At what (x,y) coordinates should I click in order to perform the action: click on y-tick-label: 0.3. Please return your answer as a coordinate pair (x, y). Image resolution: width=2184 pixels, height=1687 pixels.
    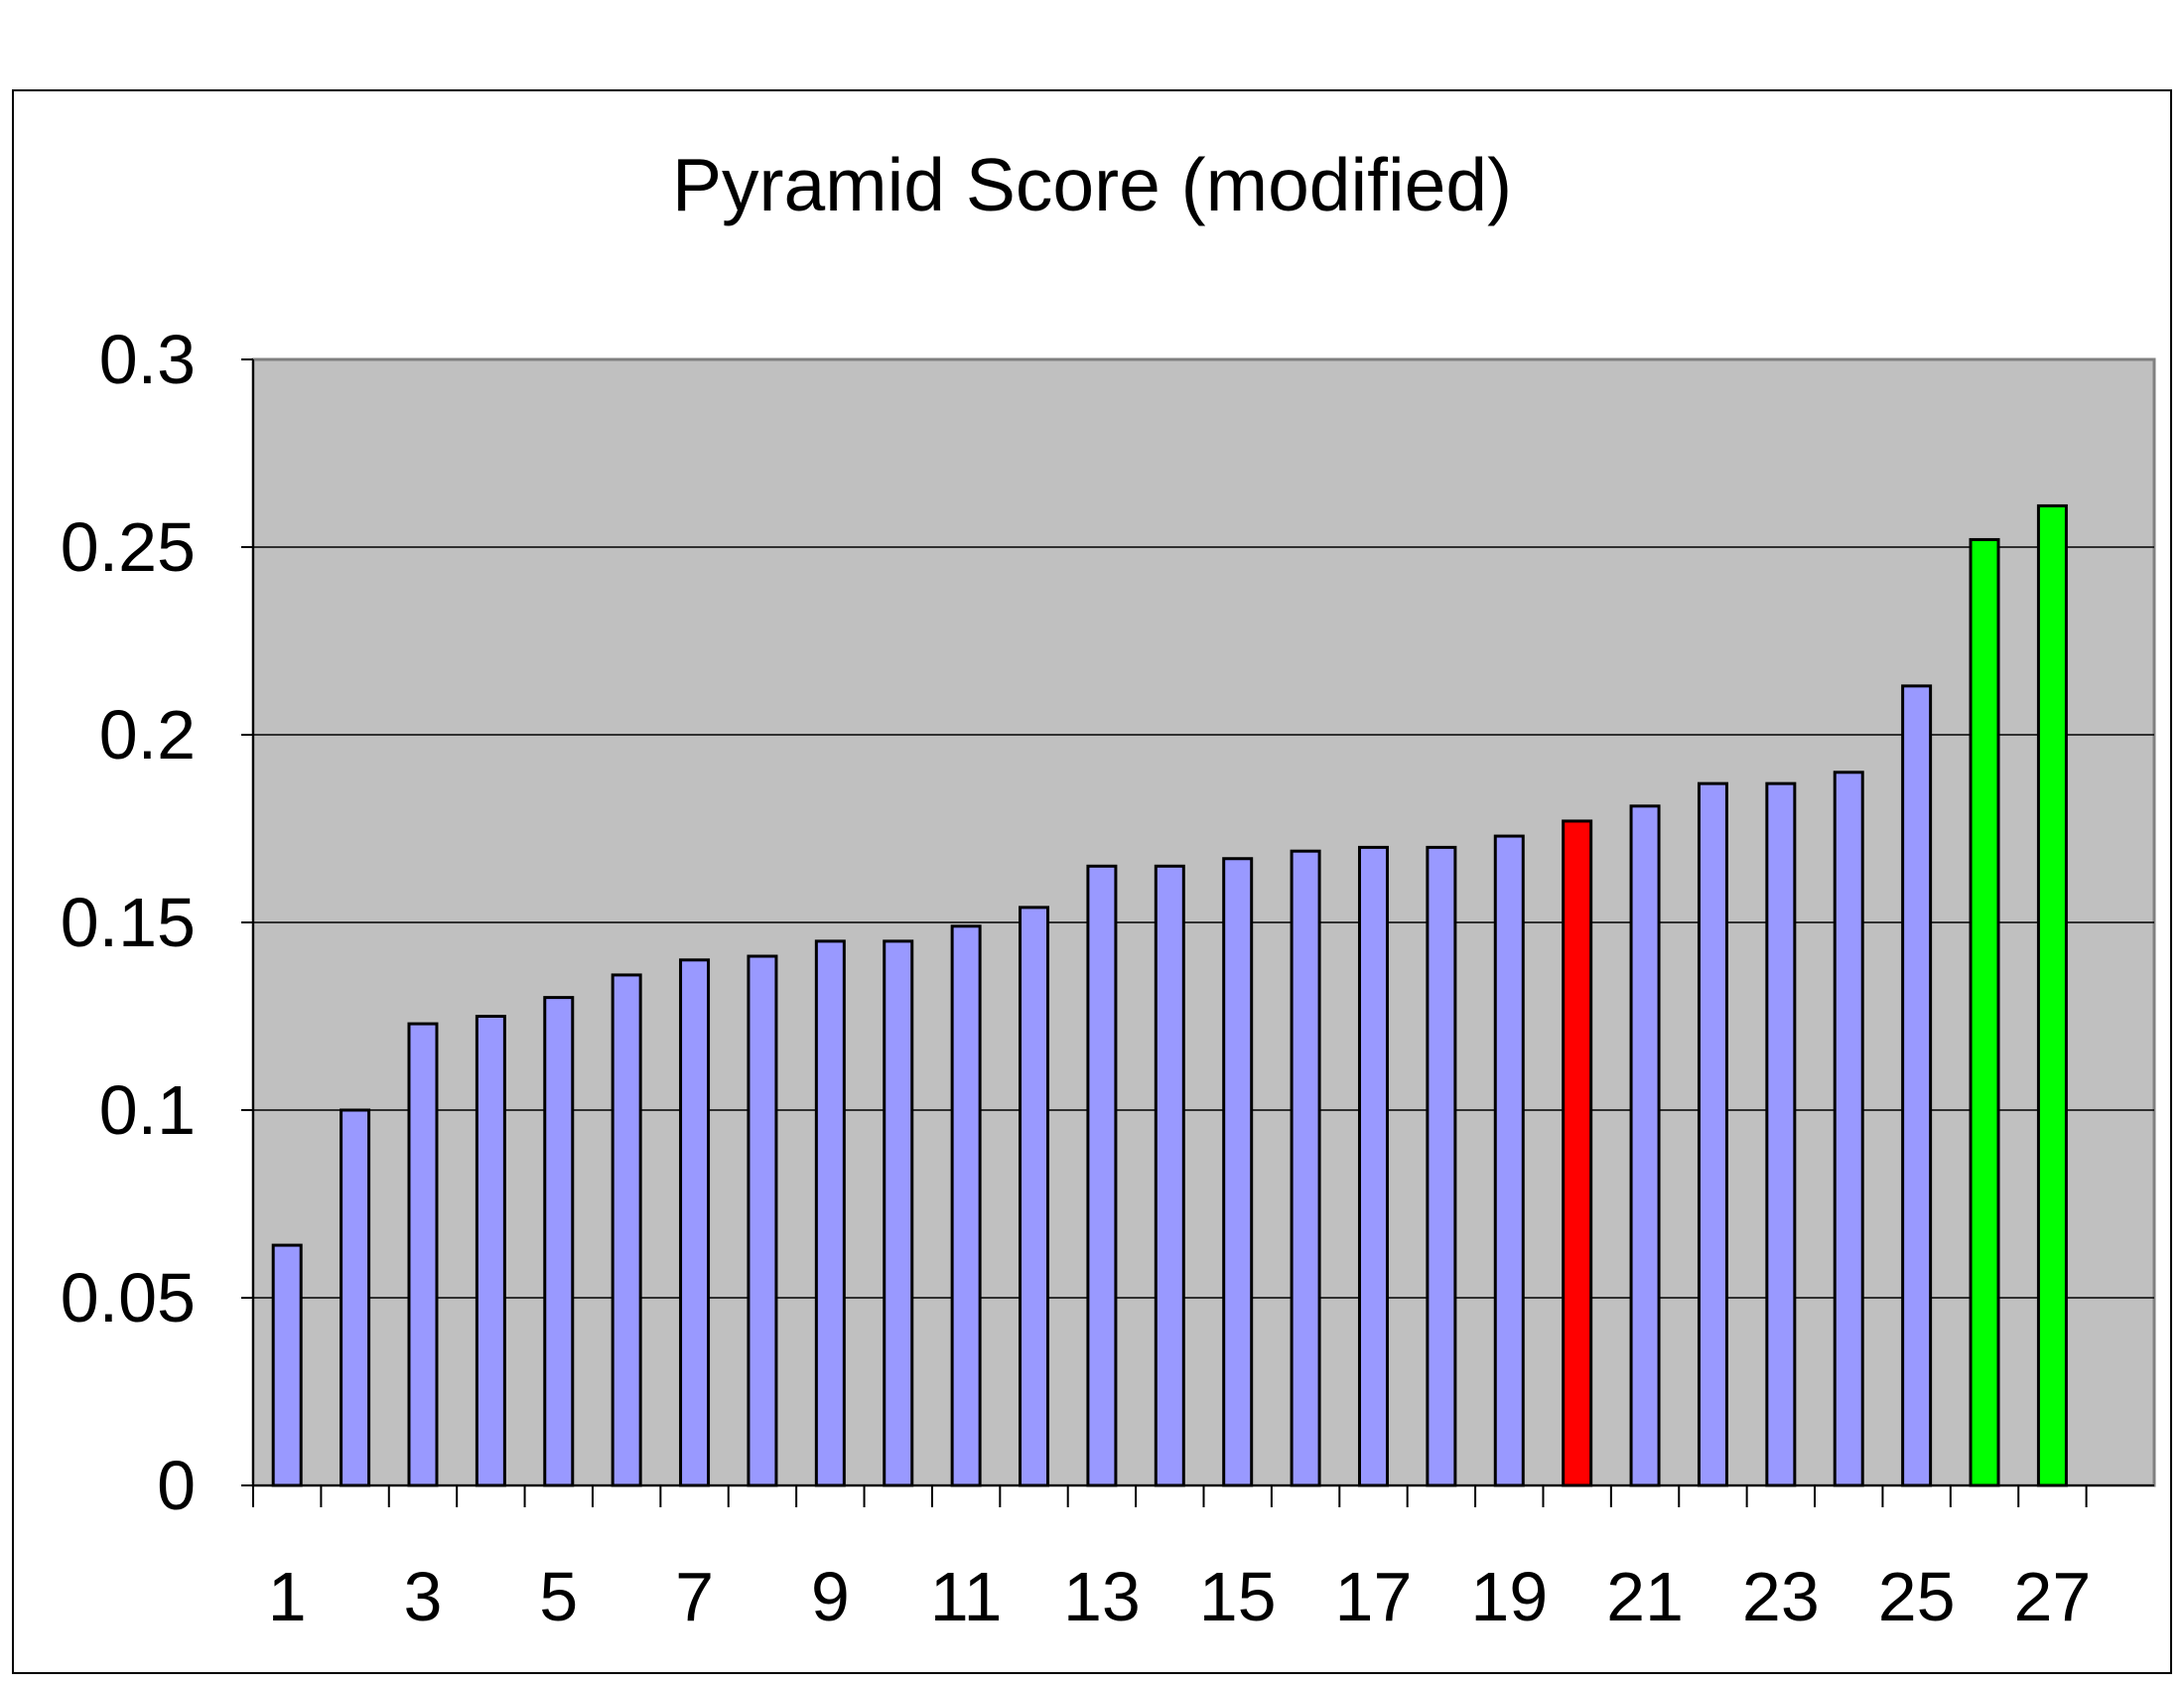
    Looking at the image, I should click on (147, 359).